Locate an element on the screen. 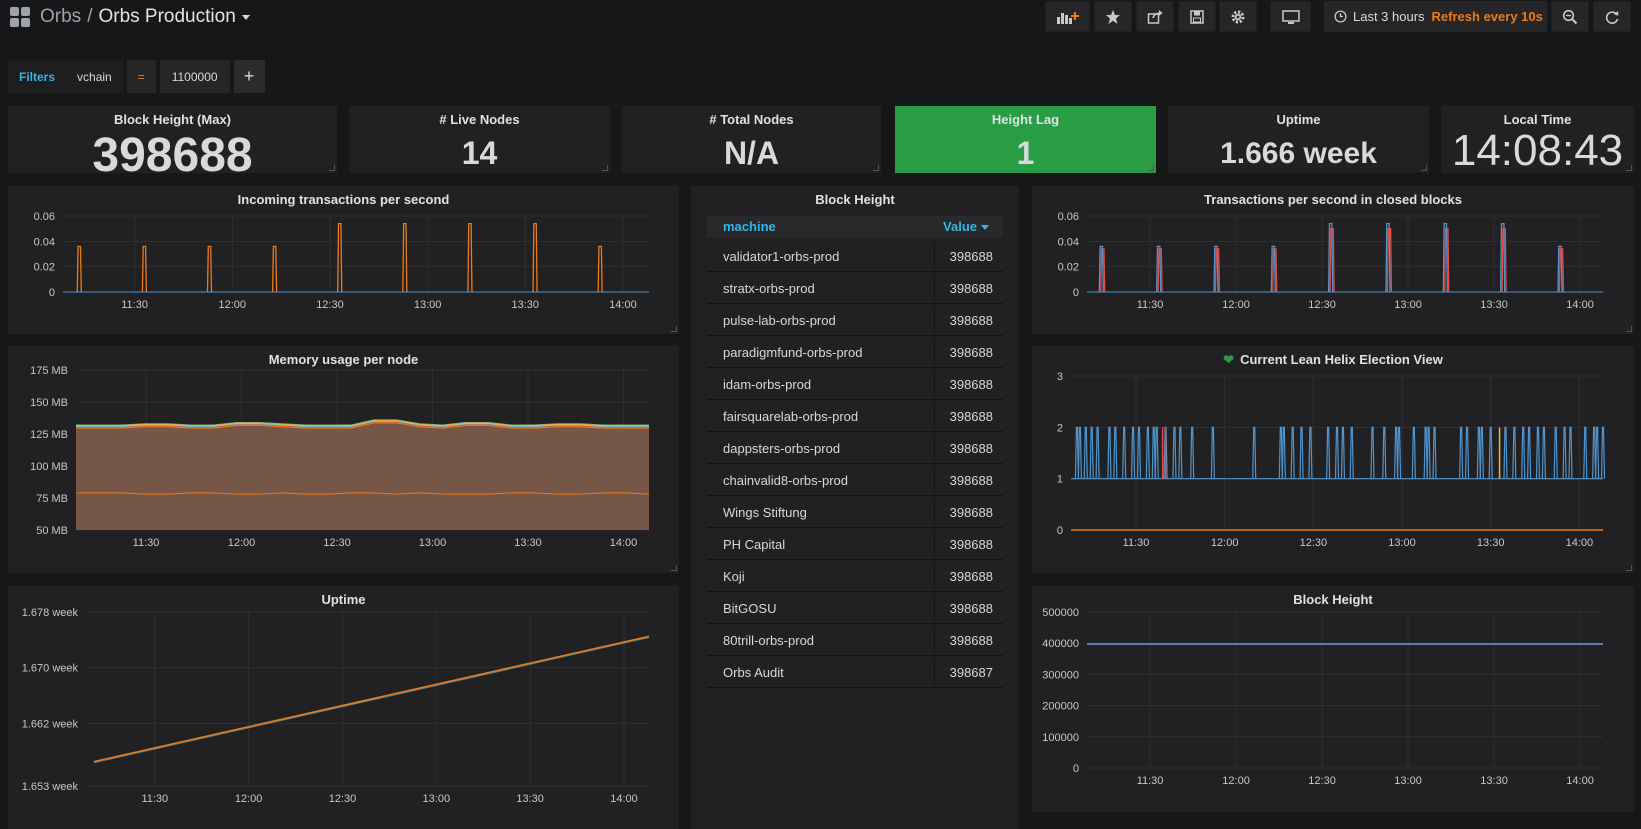  stat-panel-uptime: Uptime 1.666 week is located at coordinates (1298, 139).